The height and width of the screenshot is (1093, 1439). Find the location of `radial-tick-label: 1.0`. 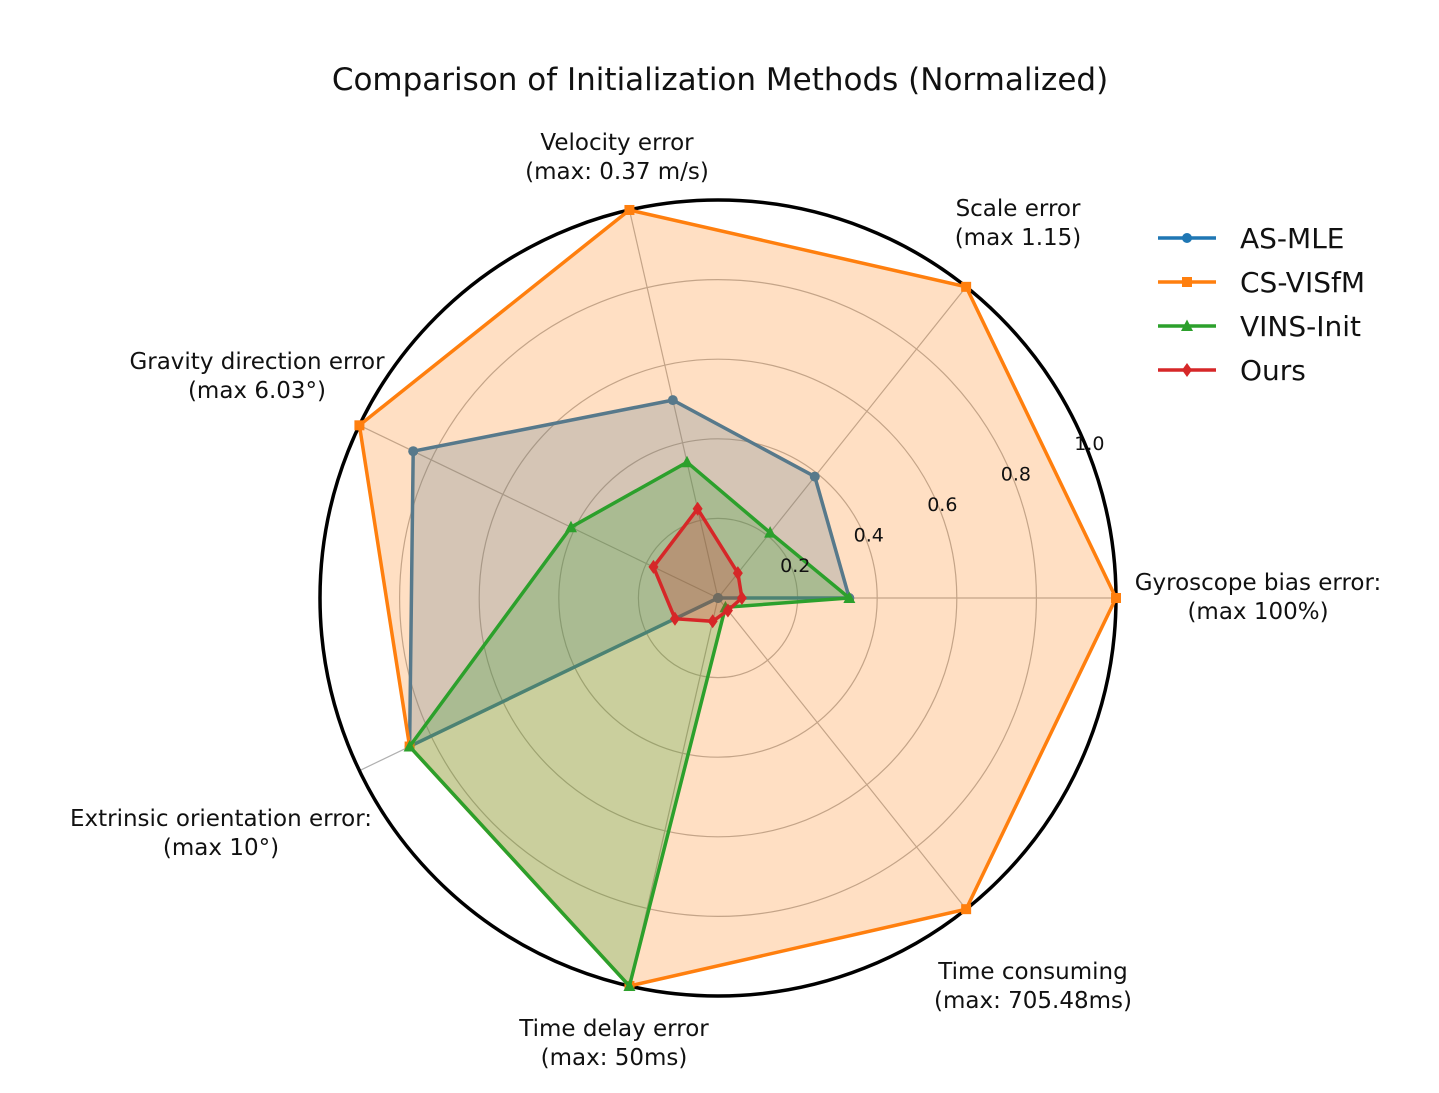

radial-tick-label: 1.0 is located at coordinates (1089, 444).